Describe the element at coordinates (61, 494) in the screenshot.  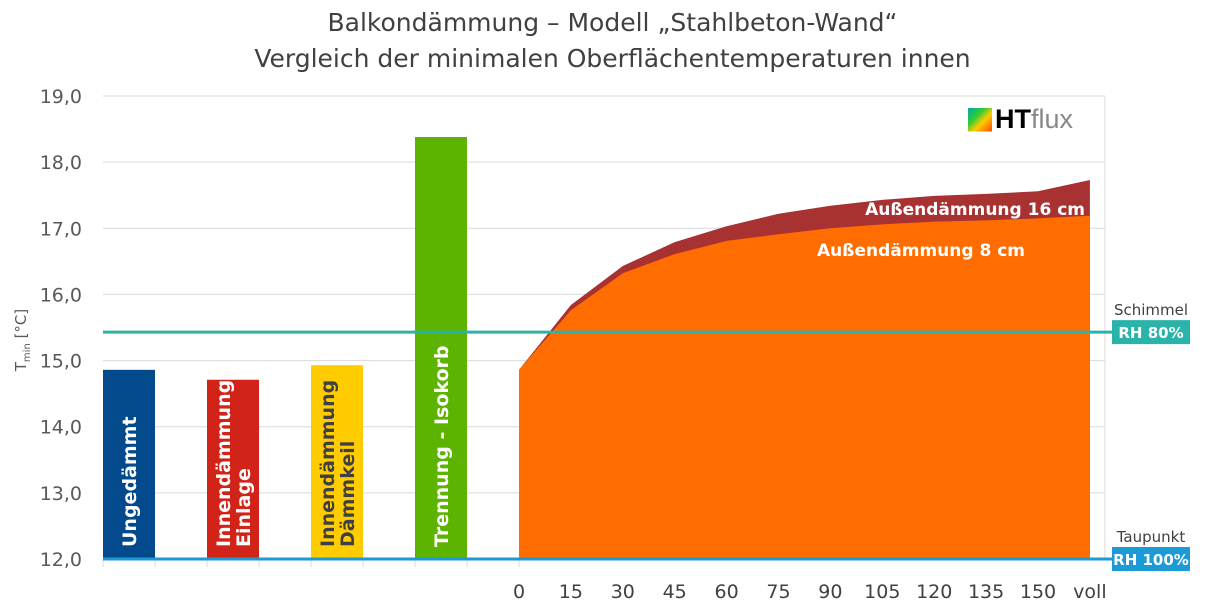
I see `y-tick-label: 13,0` at that location.